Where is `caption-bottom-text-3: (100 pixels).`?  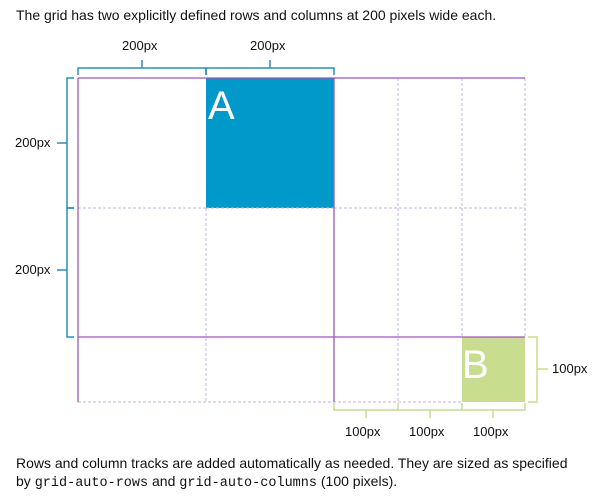
caption-bottom-text-3: (100 pixels). is located at coordinates (357, 481).